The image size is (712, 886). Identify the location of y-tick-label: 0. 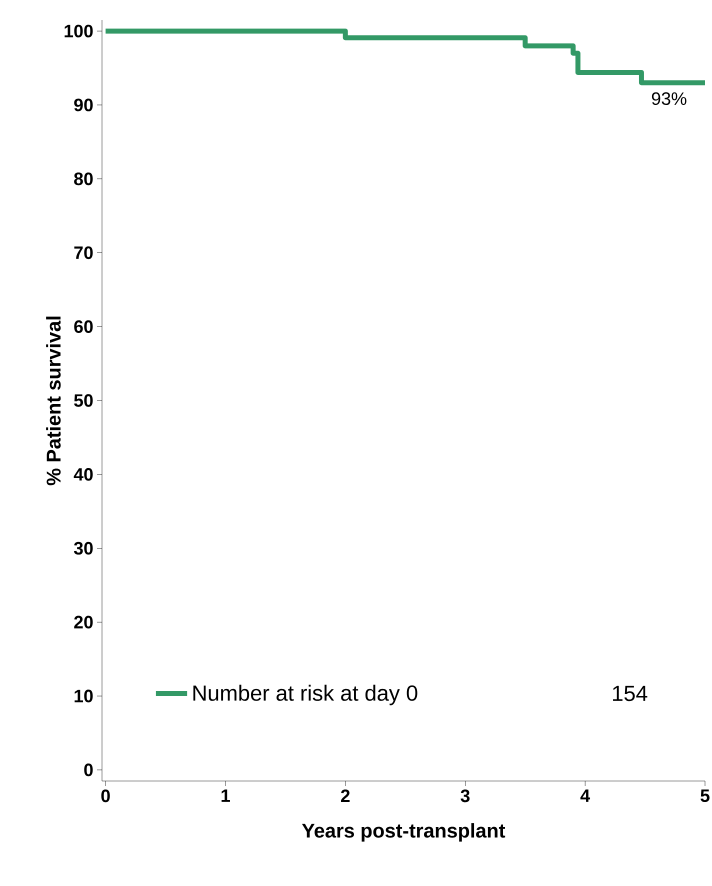
(88, 770).